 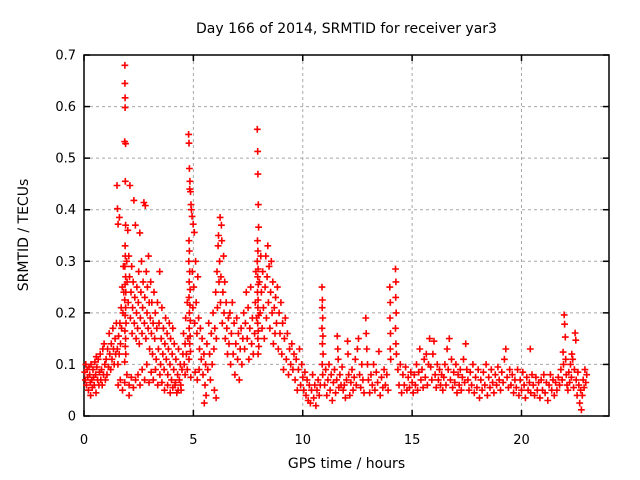 What do you see at coordinates (193, 440) in the screenshot?
I see `x-tick-label: 5` at bounding box center [193, 440].